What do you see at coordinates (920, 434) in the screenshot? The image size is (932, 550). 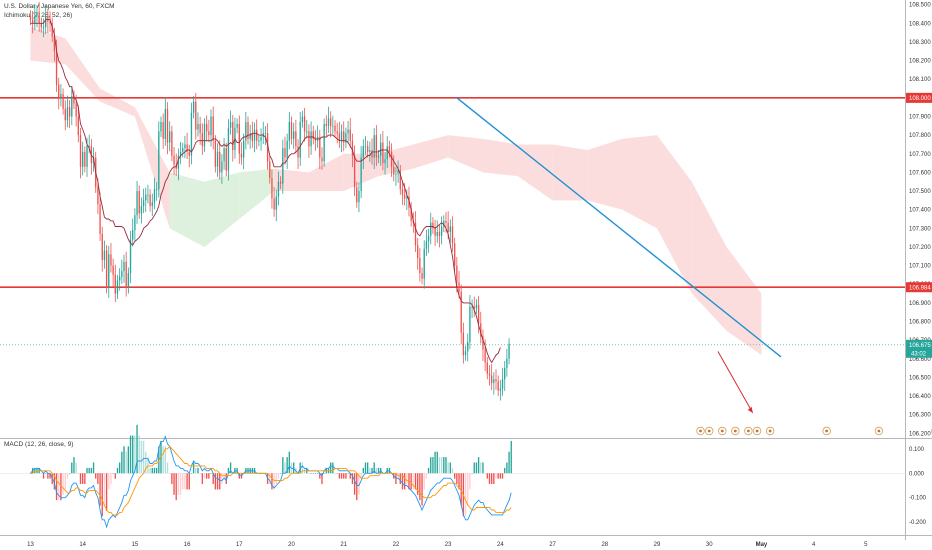 I see `price-tick-label: 106.200` at bounding box center [920, 434].